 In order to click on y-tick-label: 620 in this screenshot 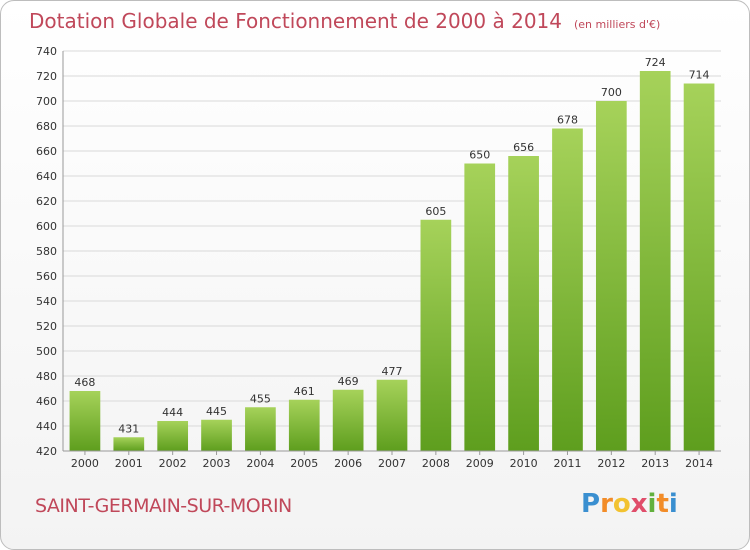, I will do `click(46, 201)`.